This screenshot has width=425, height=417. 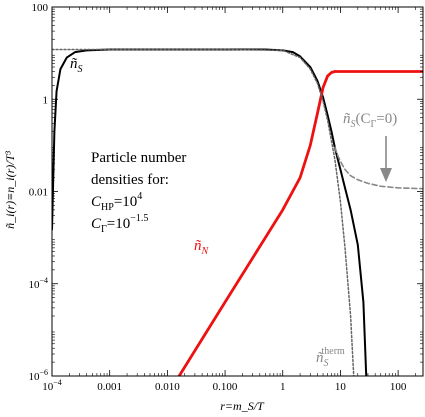 What do you see at coordinates (353, 124) in the screenshot?
I see `label-ns-cg0-sub: S` at bounding box center [353, 124].